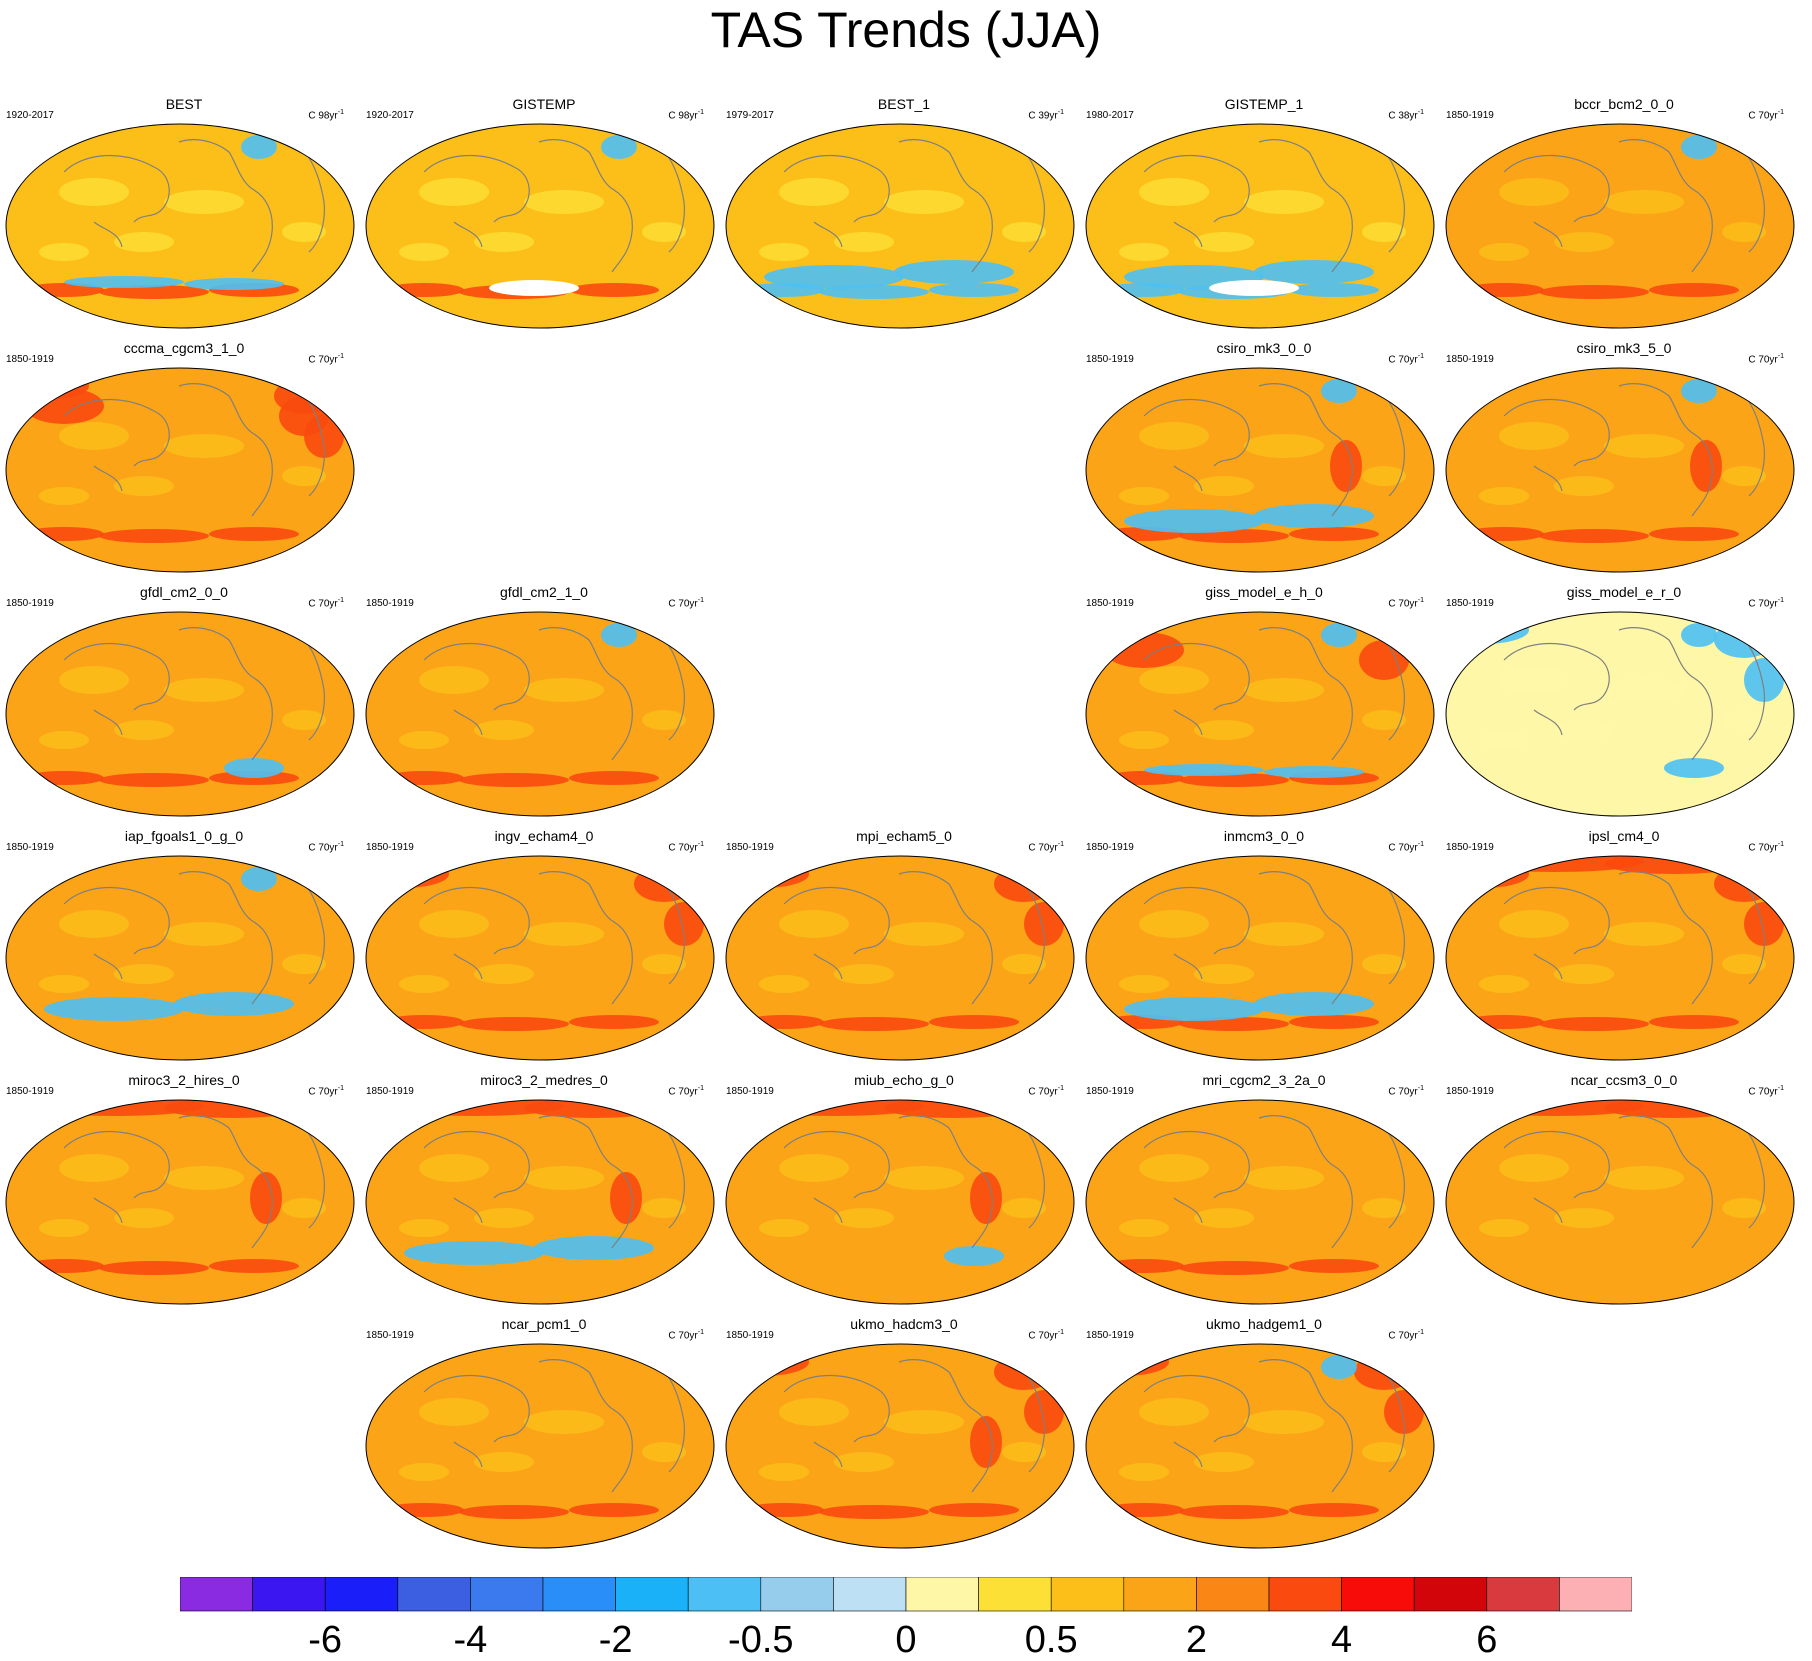 The width and height of the screenshot is (1812, 1661). I want to click on chart-title: TAS Trends (JJA), so click(906, 30).